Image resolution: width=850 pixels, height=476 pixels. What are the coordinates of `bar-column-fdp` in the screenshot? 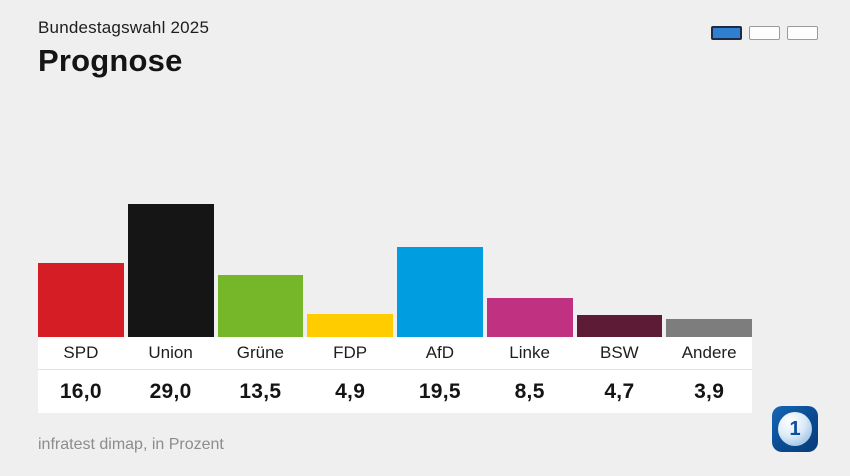 It's located at (350, 216).